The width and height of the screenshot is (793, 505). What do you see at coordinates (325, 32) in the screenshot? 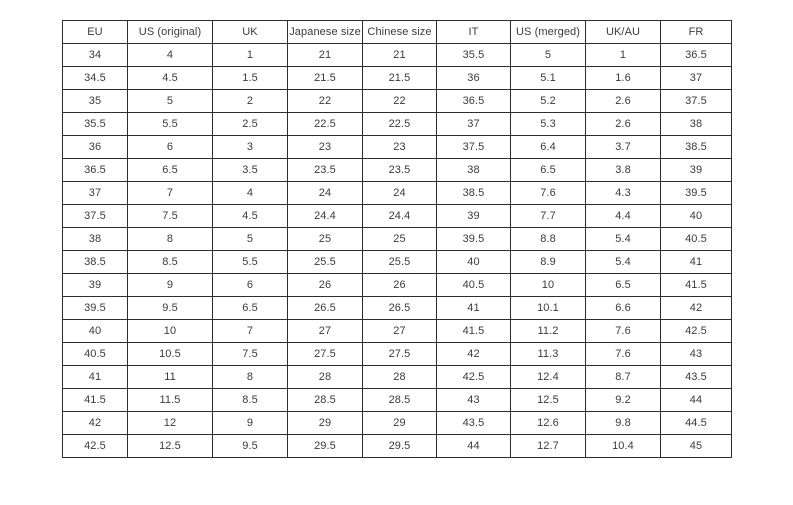
I see `column-header-japanese-size: Japanese size` at bounding box center [325, 32].